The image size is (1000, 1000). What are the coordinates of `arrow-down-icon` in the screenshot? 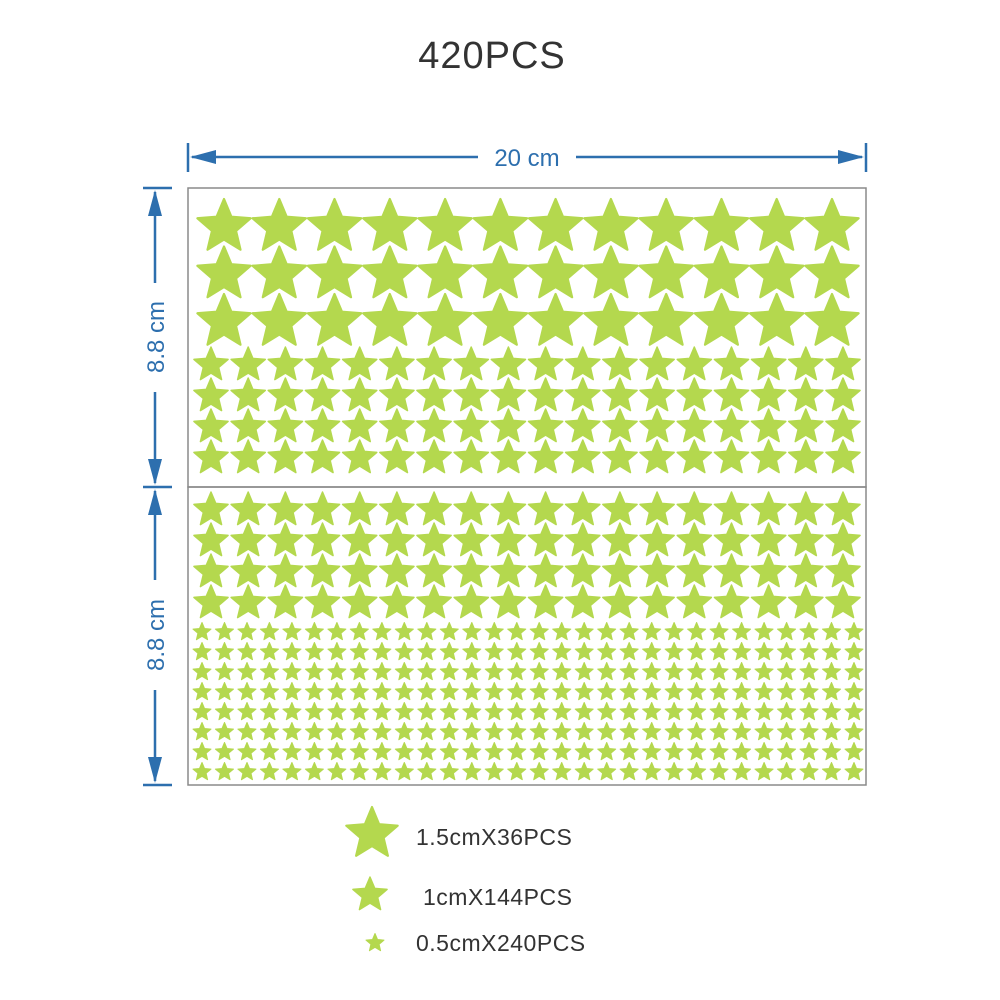 It's located at (155, 770).